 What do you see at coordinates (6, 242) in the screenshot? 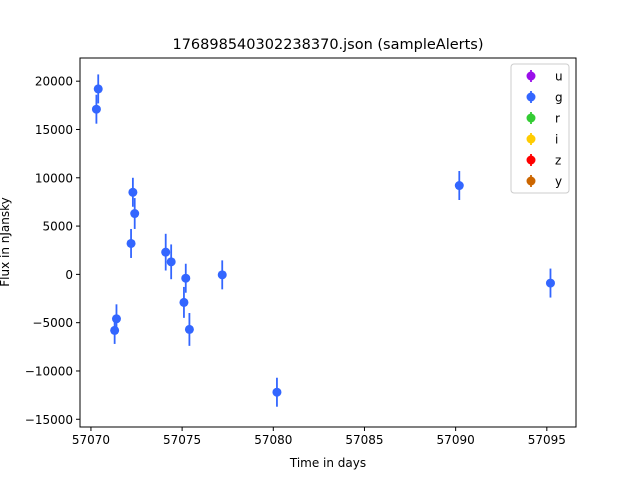
I see `y-axis-label: Flux in nJansky` at bounding box center [6, 242].